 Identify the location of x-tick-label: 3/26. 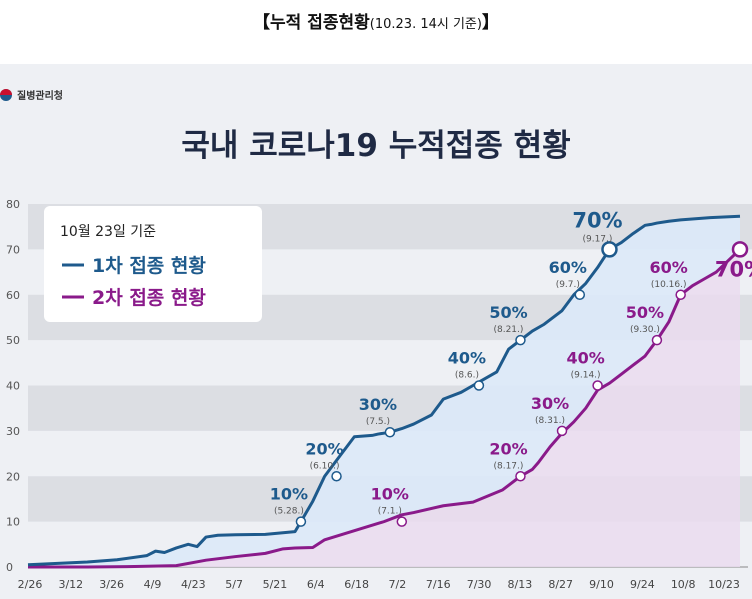
(111, 584).